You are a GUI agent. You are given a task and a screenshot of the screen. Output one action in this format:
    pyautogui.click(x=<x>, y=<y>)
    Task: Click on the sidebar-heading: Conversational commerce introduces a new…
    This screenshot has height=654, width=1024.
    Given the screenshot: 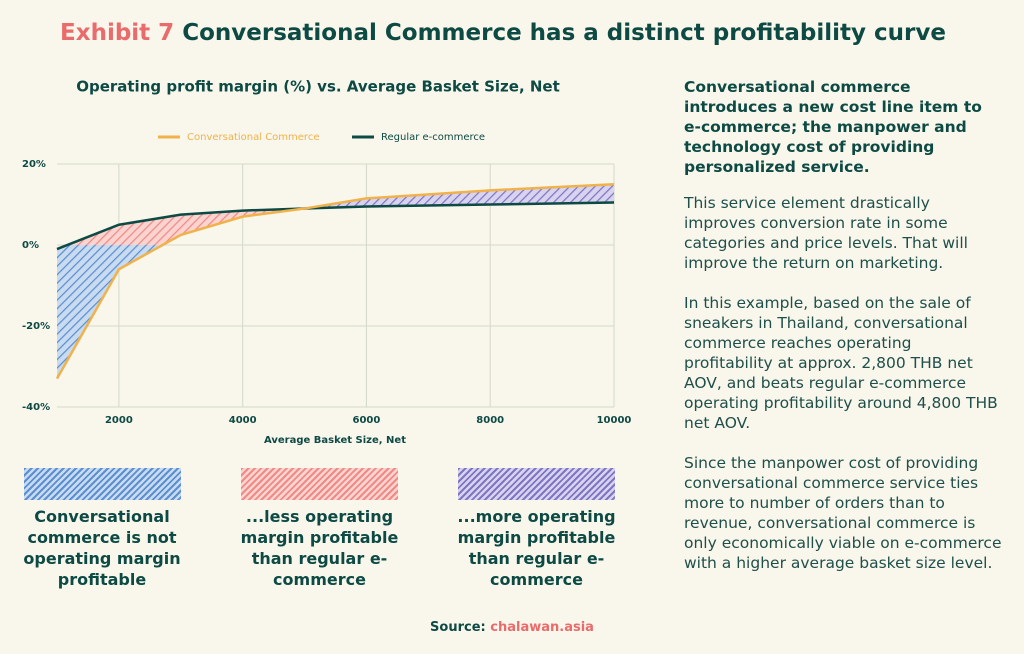 What is the action you would take?
    pyautogui.click(x=833, y=127)
    